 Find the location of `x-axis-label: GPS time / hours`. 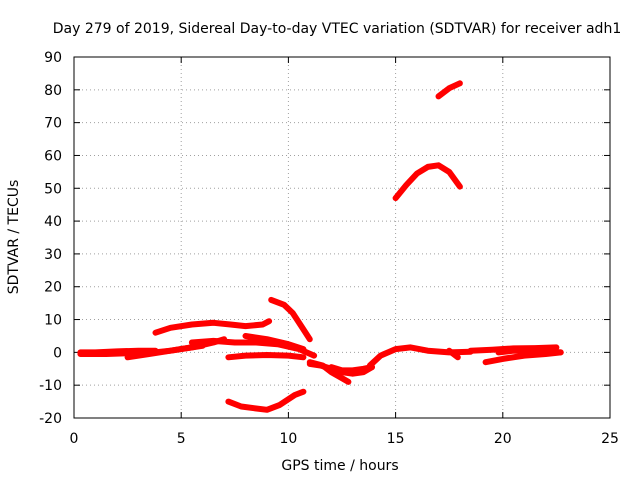

x-axis-label: GPS time / hours is located at coordinates (339, 466).